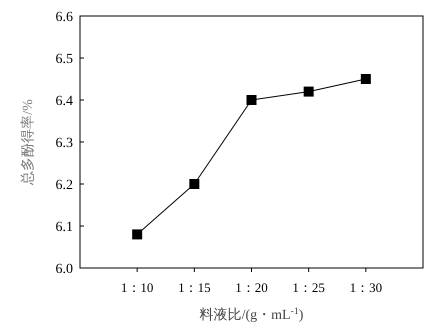  Describe the element at coordinates (194, 287) in the screenshot. I see `x-tick-label: 1：15` at that location.